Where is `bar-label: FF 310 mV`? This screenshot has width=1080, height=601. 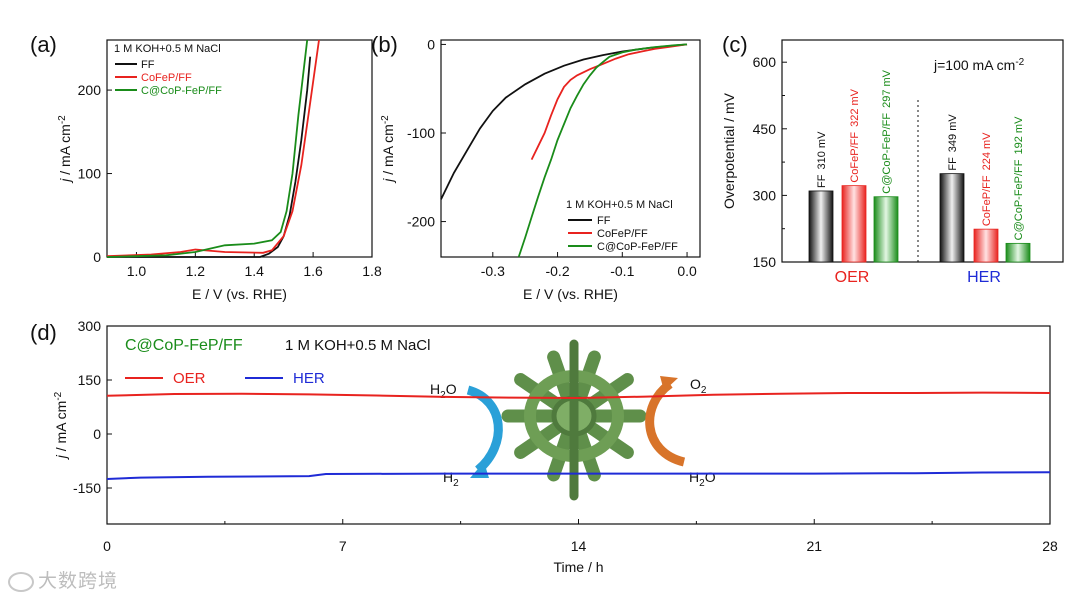
bar-label: FF 310 mV is located at coordinates (822, 159).